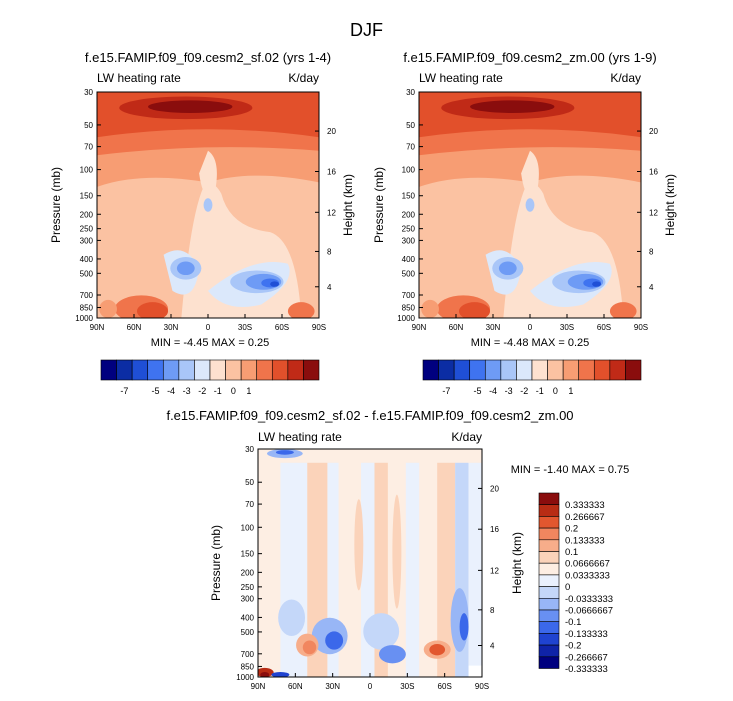 The height and width of the screenshot is (701, 733). I want to click on colorbar-label: -7, so click(124, 391).